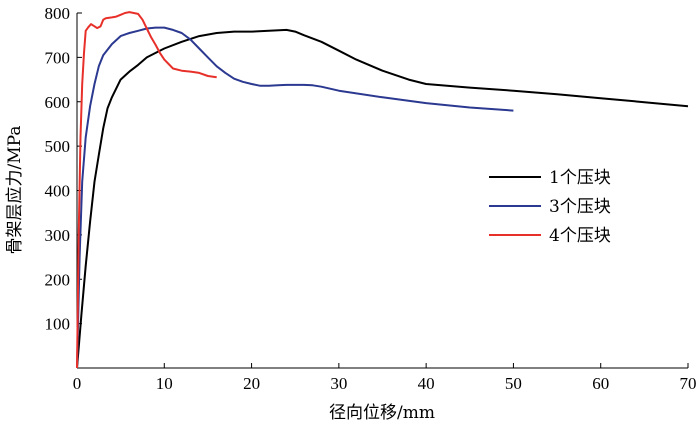  Describe the element at coordinates (58, 324) in the screenshot. I see `y-tick-label: 100` at that location.